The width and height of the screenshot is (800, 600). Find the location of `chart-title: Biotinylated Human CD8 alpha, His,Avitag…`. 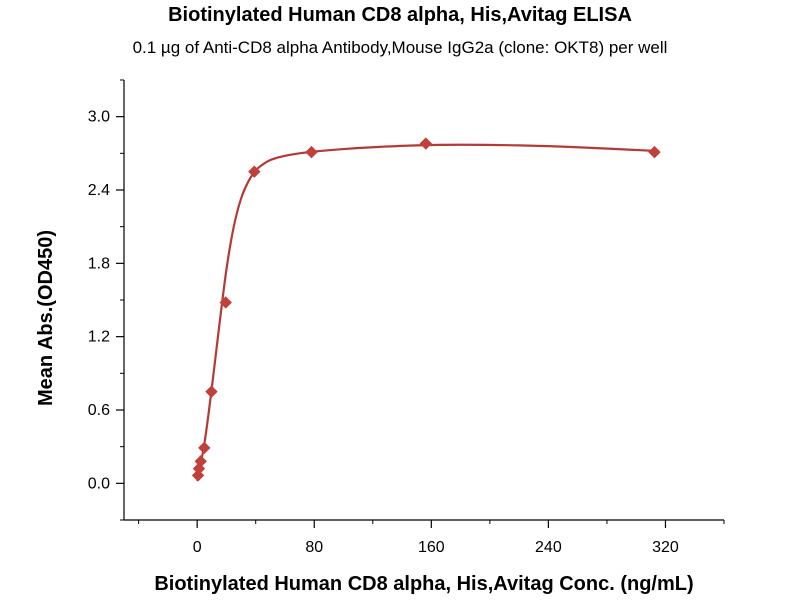

chart-title: Biotinylated Human CD8 alpha, His,Avitag… is located at coordinates (400, 15).